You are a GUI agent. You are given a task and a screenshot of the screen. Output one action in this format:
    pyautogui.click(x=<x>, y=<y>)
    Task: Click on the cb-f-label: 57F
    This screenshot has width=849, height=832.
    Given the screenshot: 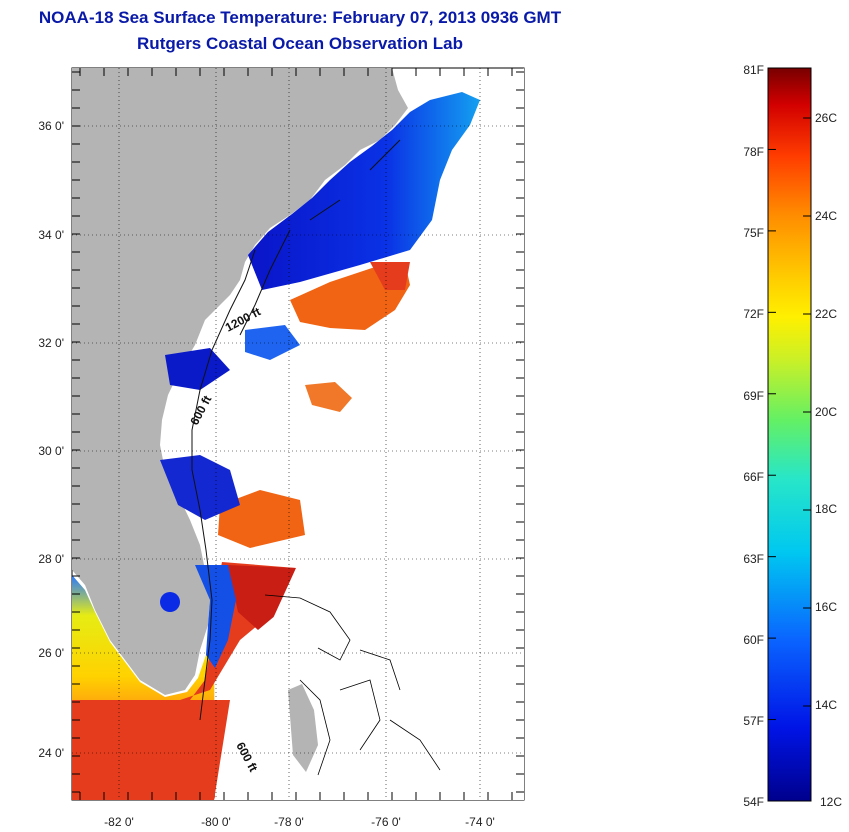 What is the action you would take?
    pyautogui.click(x=753, y=721)
    